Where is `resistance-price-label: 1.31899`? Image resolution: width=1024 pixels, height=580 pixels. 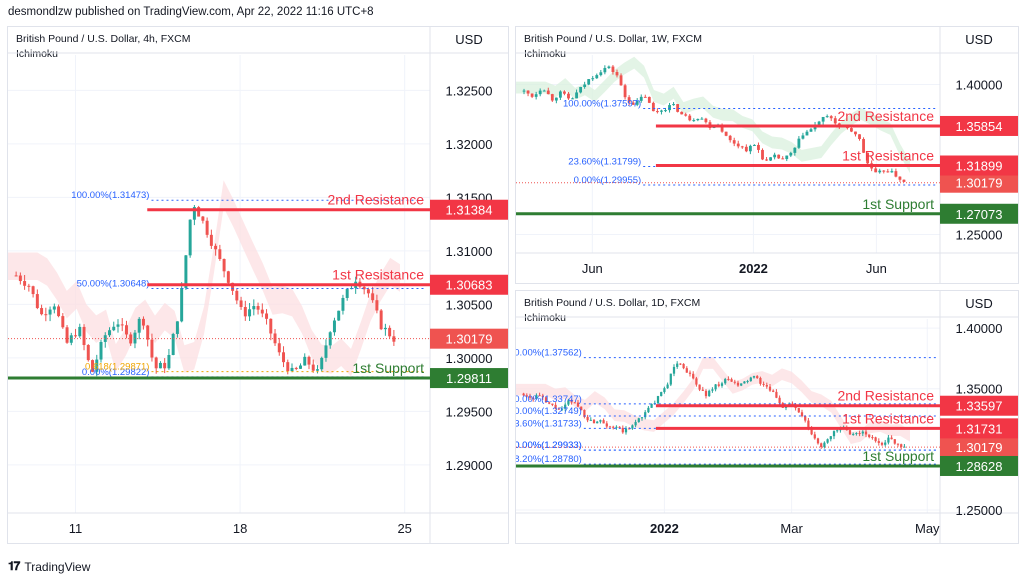 resistance-price-label: 1.31899 is located at coordinates (979, 166).